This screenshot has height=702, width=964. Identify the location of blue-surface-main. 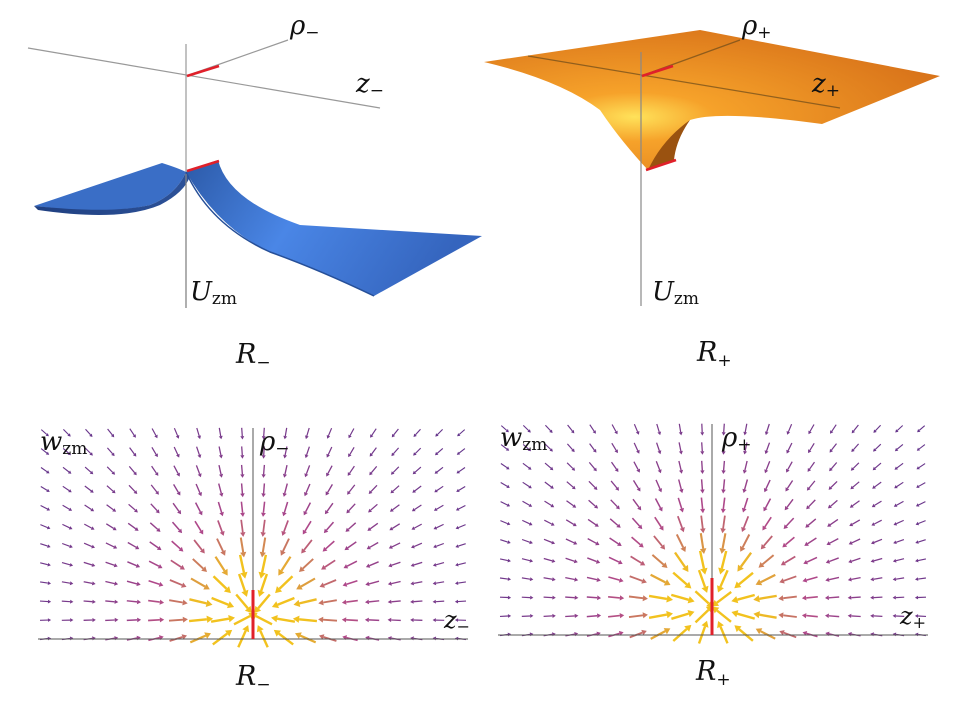
(334, 228).